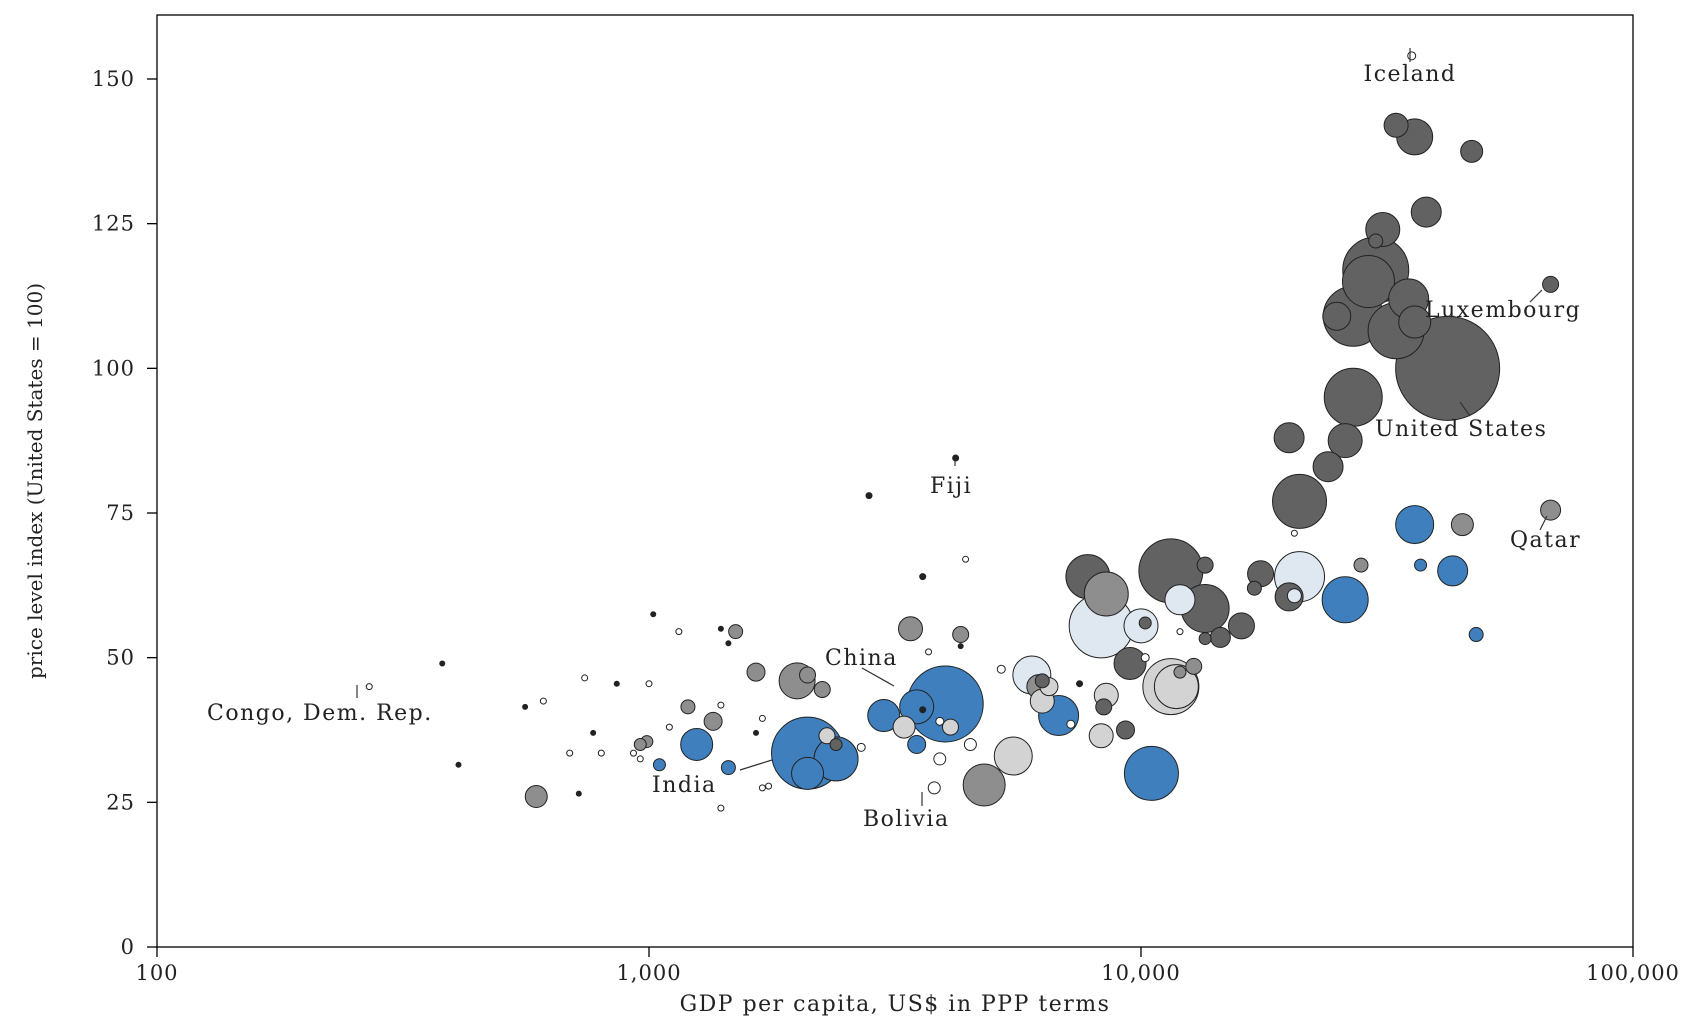 The width and height of the screenshot is (1700, 1018). What do you see at coordinates (1465, 409) in the screenshot?
I see `leader-united-states` at bounding box center [1465, 409].